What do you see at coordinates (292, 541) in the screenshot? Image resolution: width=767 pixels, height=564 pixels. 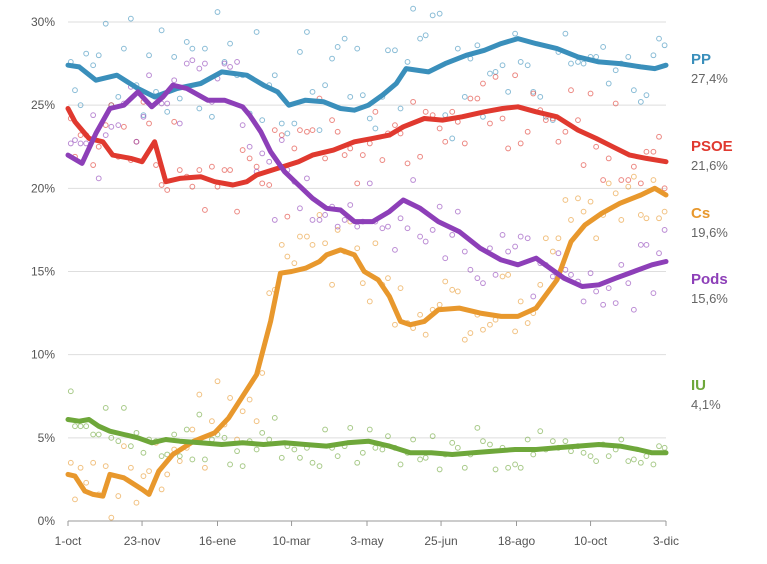 I see `x-tick-label: 10-mar` at bounding box center [292, 541].